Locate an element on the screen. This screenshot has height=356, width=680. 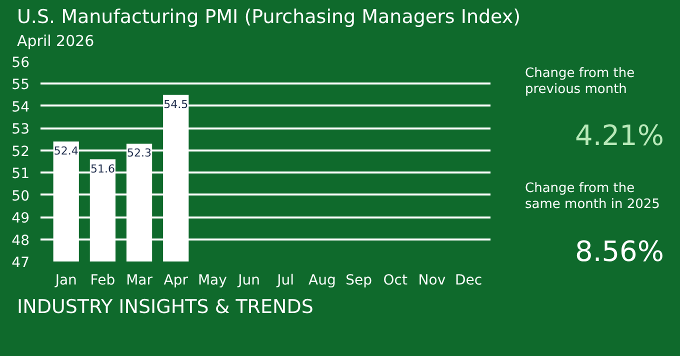
data-label: 51.6 is located at coordinates (102, 168).